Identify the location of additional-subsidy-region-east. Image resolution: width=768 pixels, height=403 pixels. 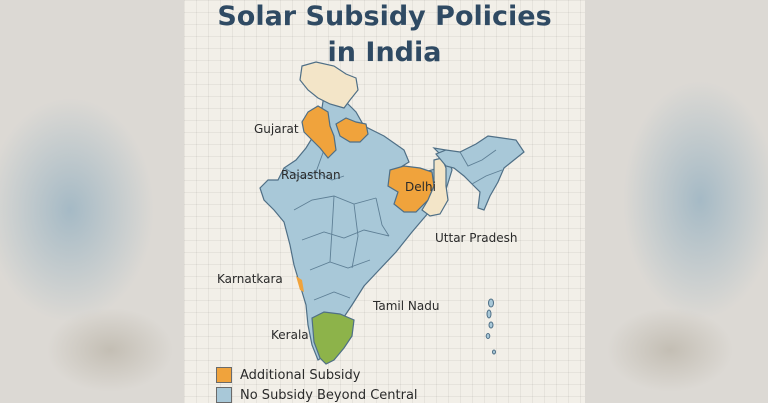
(411, 189).